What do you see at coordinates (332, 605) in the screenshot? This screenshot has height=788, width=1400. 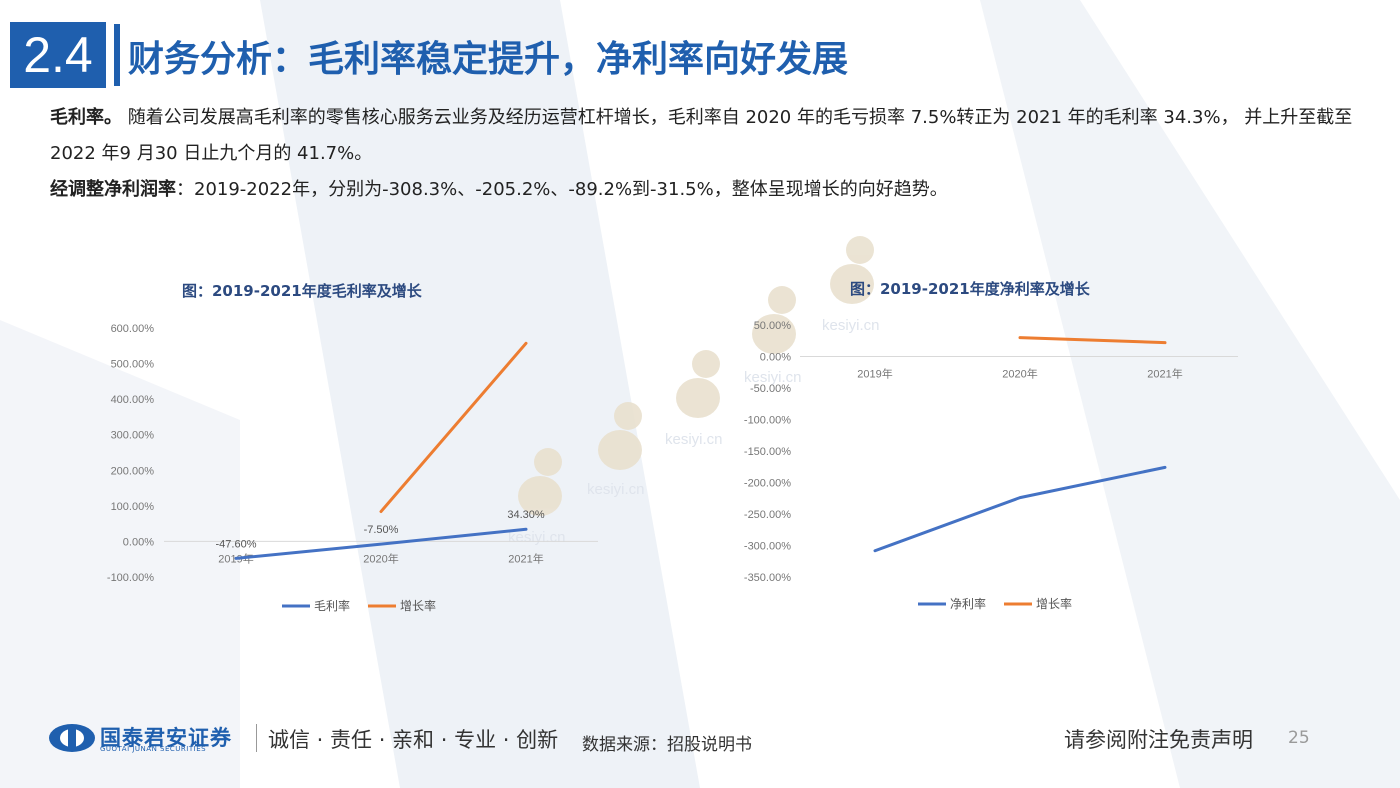 I see `legend-label: 毛利率` at bounding box center [332, 605].